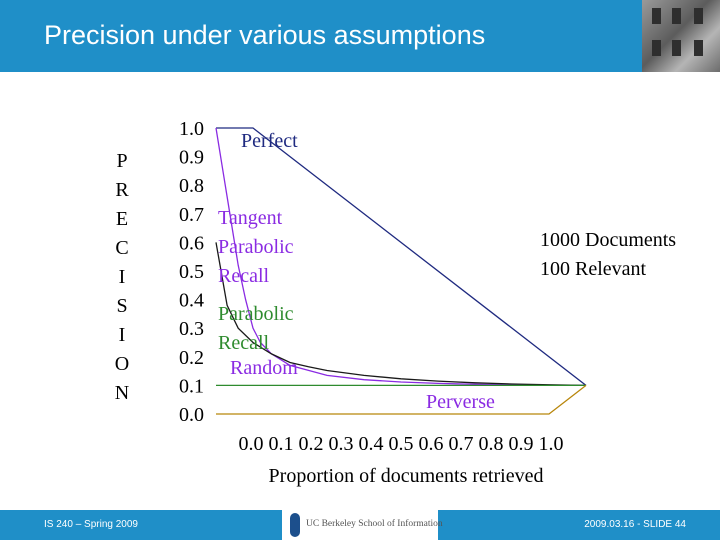  I want to click on y-tick-label: 0.4, so click(191, 301).